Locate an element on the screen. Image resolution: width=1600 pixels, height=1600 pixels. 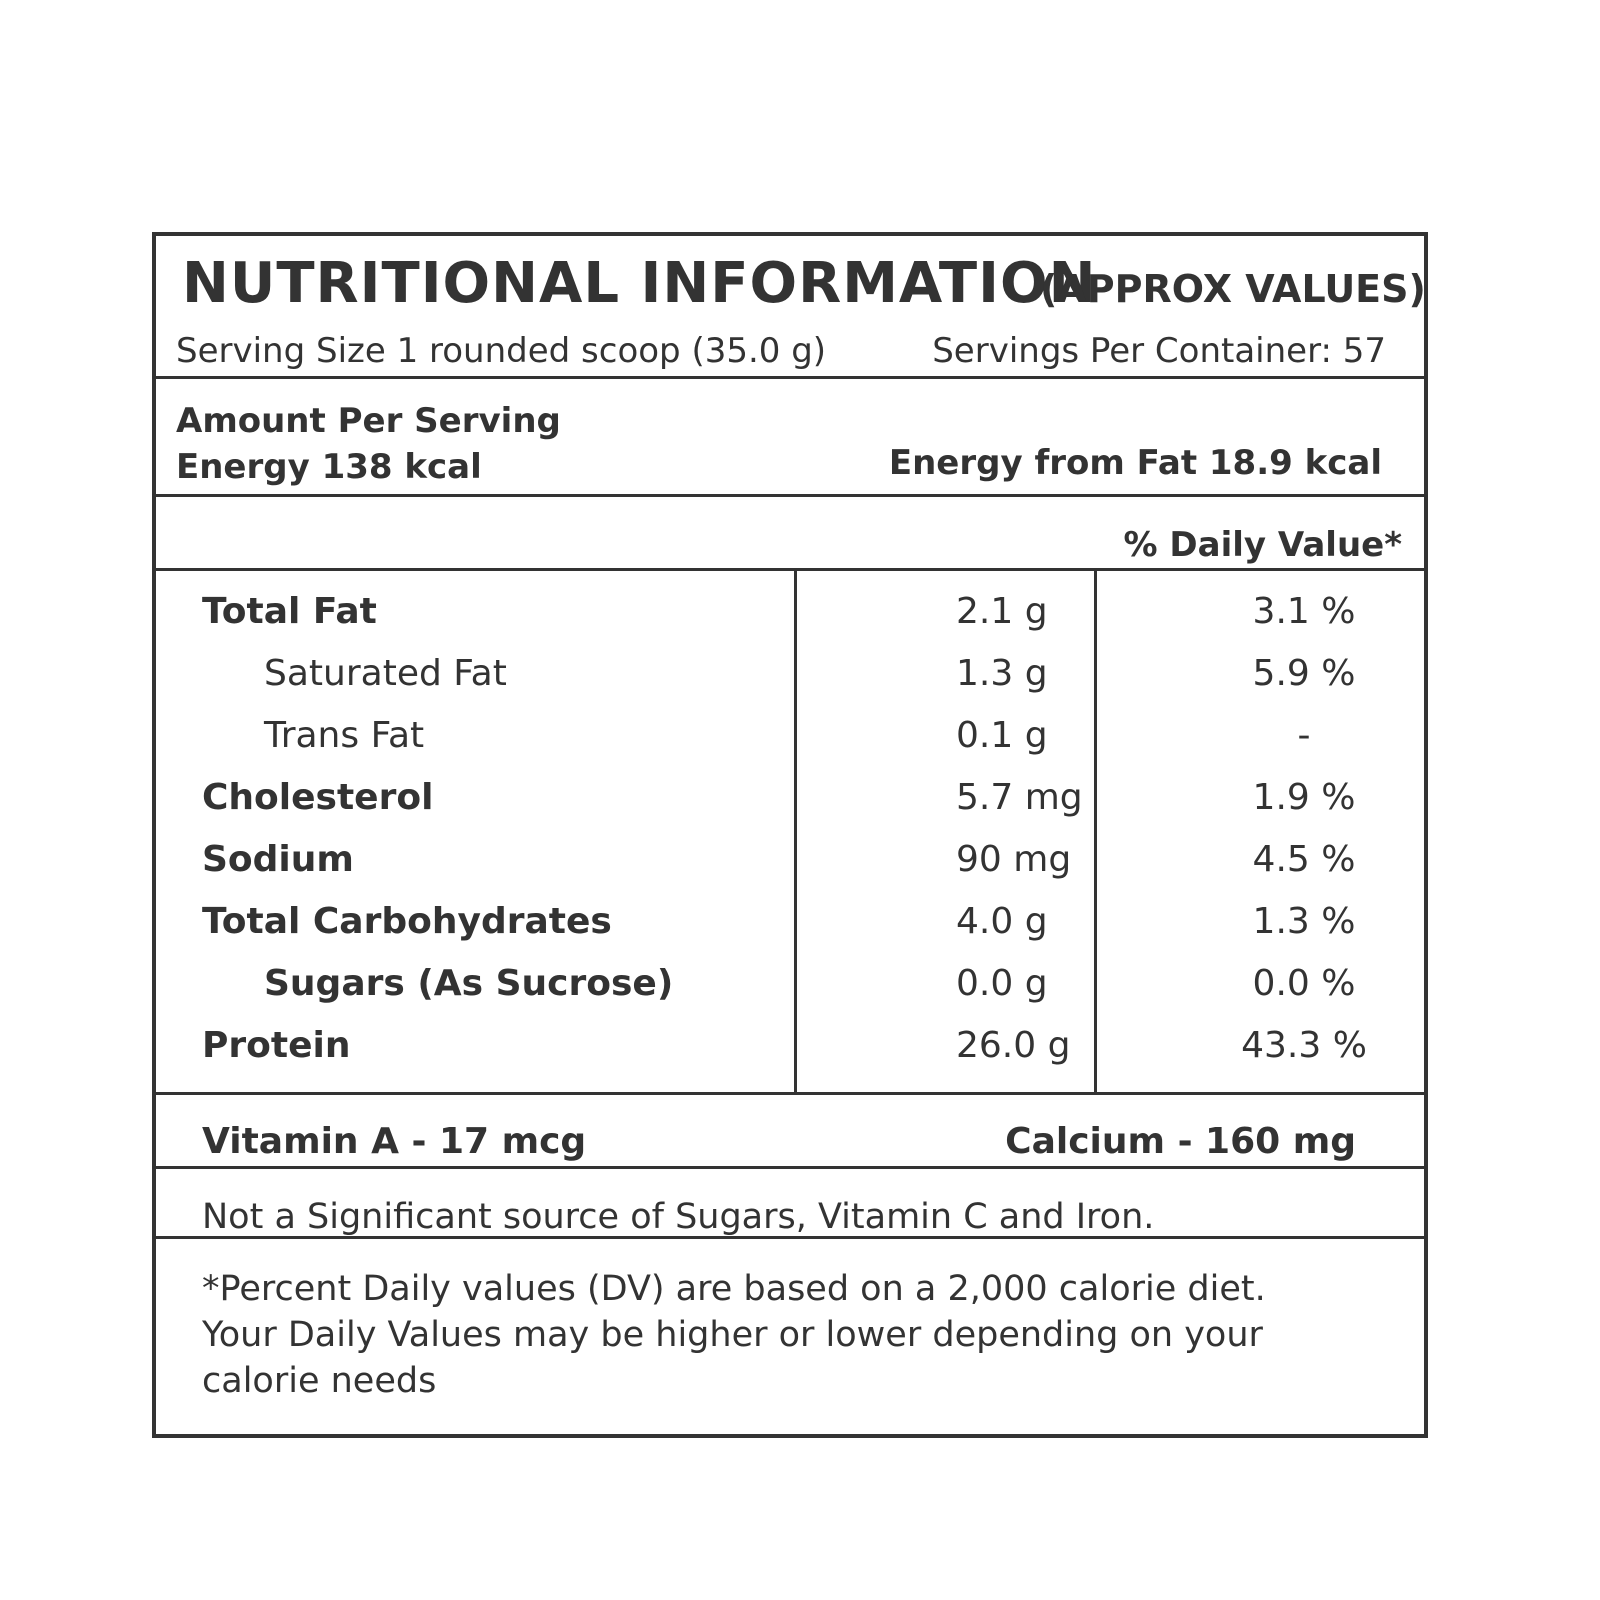
label-subtitle: (APPROX VALUES) is located at coordinates (1233, 289).